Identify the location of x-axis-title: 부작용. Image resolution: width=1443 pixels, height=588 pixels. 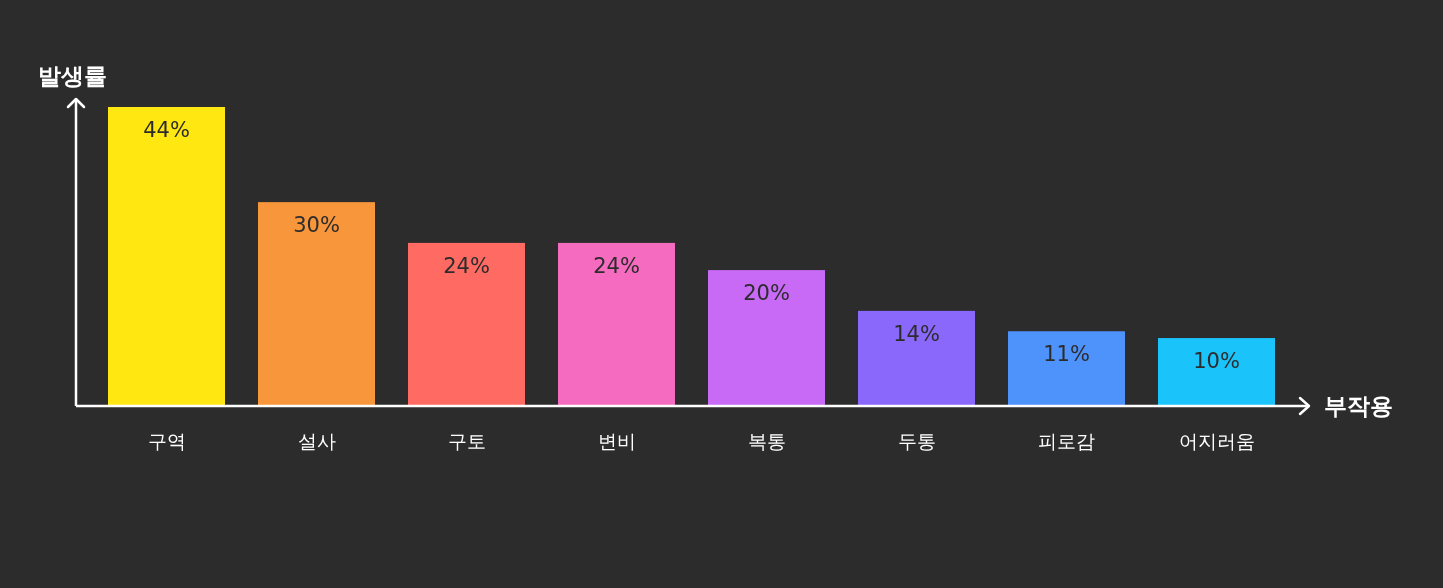
(1358, 406).